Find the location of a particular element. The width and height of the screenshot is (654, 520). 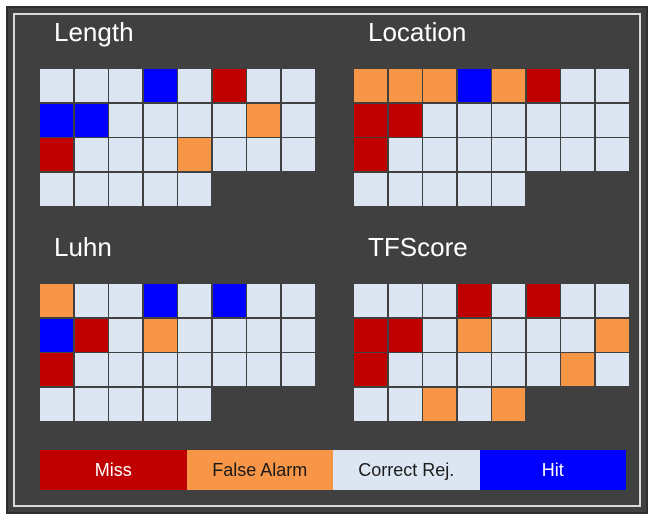

legend: Miss False Alarm Correct Rej. Hit is located at coordinates (333, 470).